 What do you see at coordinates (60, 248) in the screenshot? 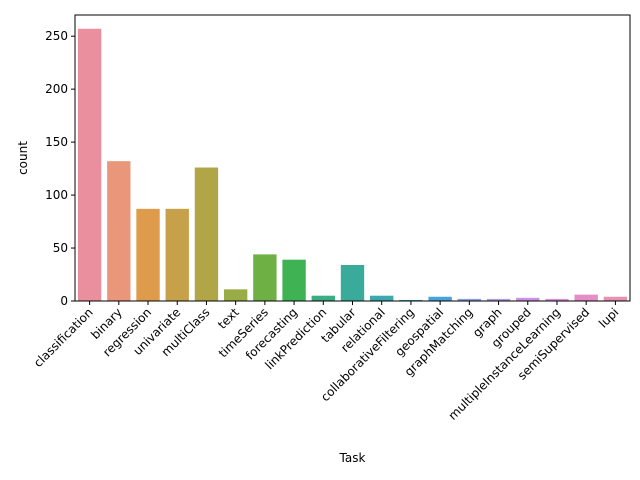
I see `y-tick-label: 50` at bounding box center [60, 248].